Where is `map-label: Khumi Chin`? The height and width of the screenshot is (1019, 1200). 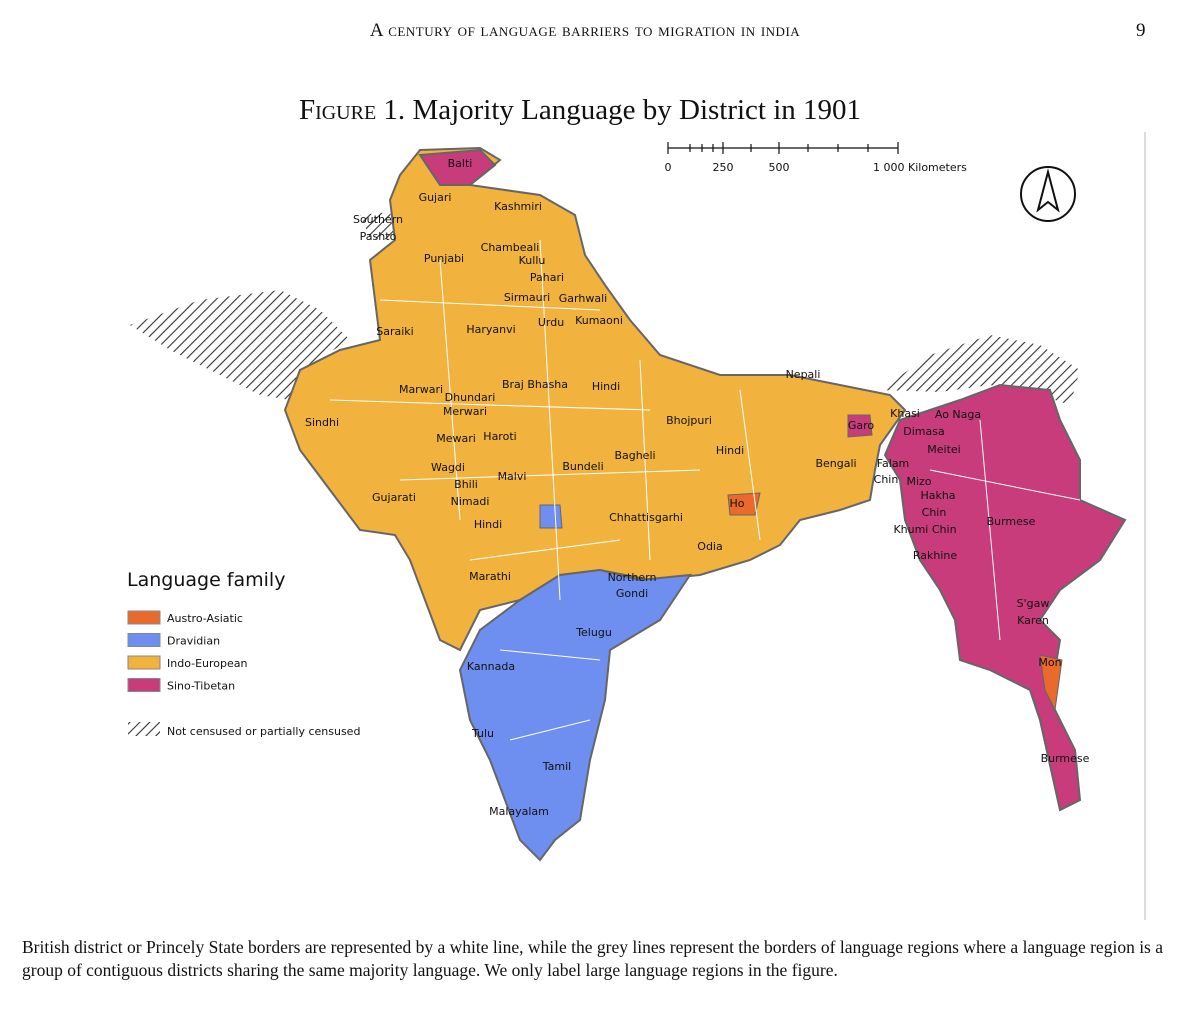 map-label: Khumi Chin is located at coordinates (924, 529).